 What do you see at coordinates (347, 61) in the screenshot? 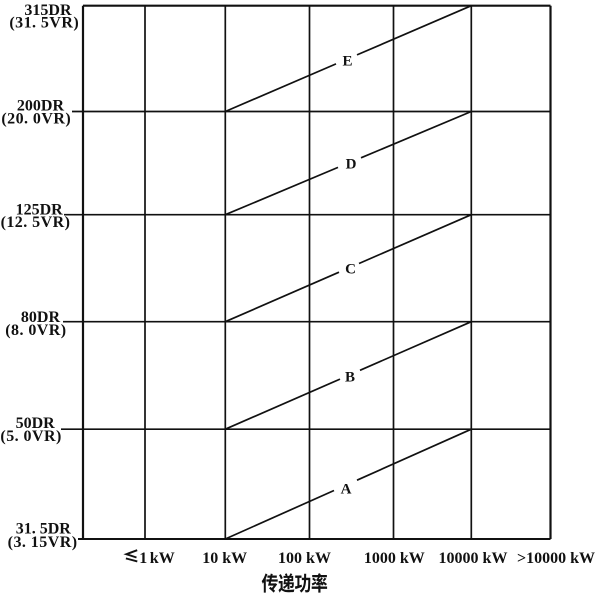
I see `svg-text: E` at bounding box center [347, 61].